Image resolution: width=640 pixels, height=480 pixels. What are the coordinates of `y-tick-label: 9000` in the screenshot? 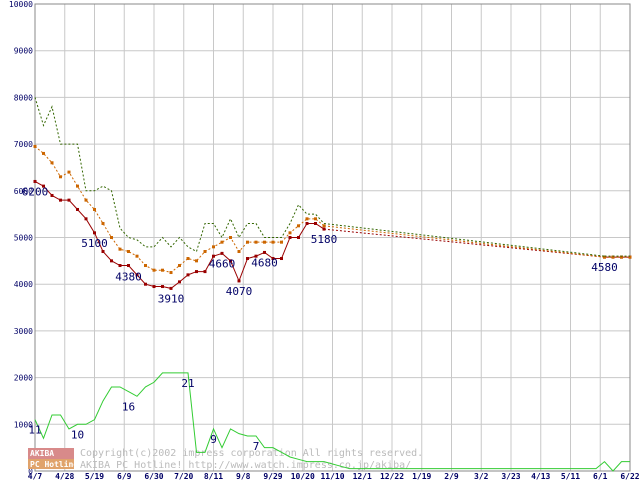 It's located at (23, 51).